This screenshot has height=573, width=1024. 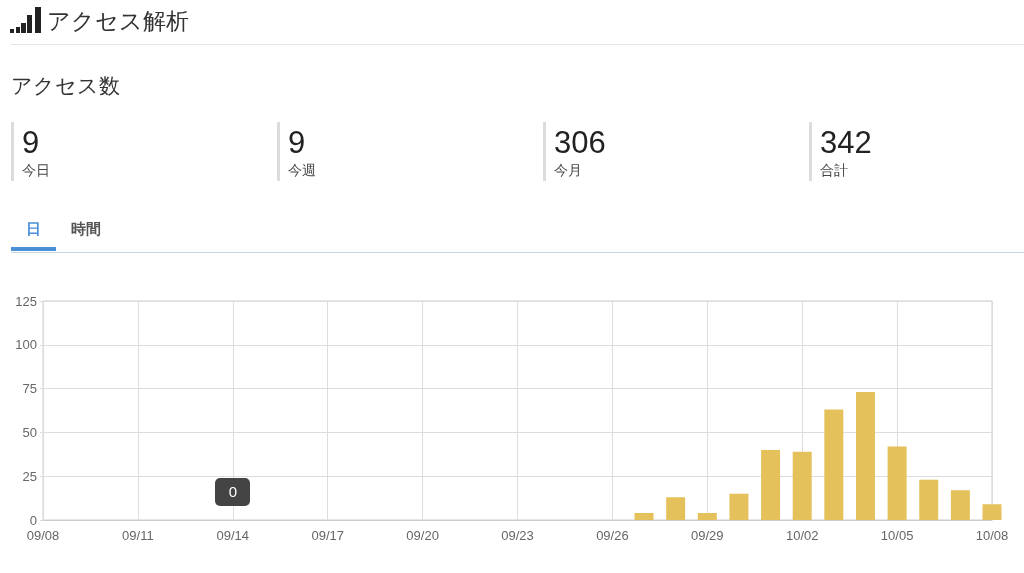 What do you see at coordinates (29, 432) in the screenshot?
I see `y-tick-label: 50` at bounding box center [29, 432].